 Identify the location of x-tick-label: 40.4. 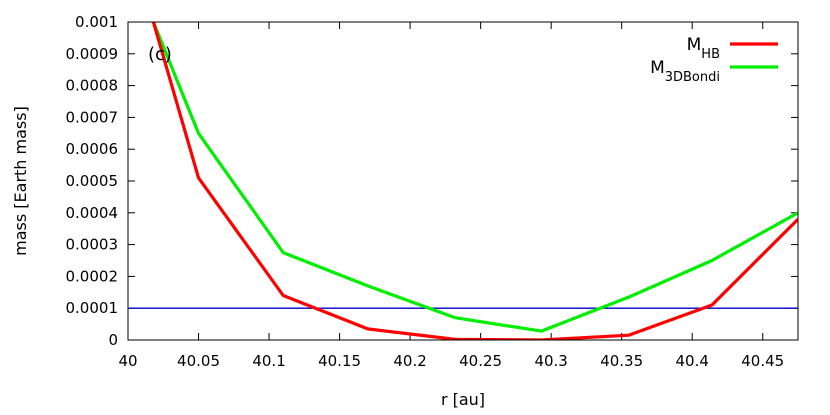
(692, 361).